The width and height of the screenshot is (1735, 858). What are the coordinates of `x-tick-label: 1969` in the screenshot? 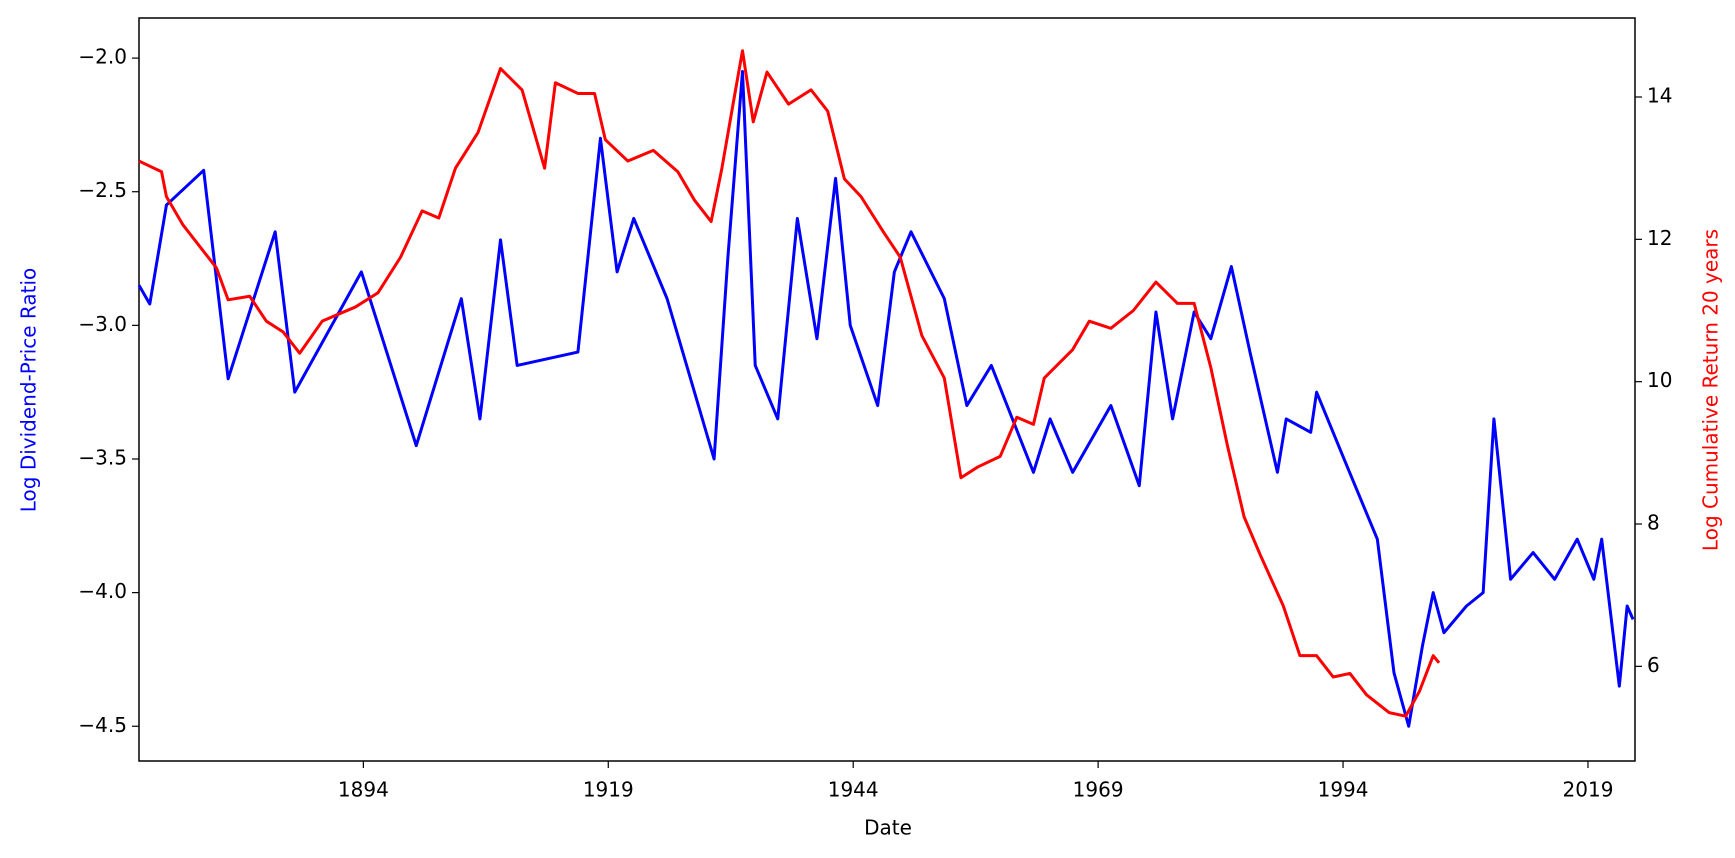 It's located at (1098, 790).